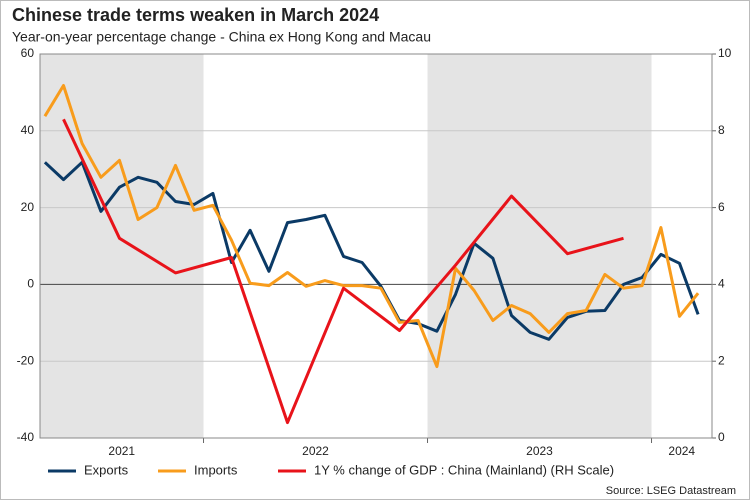 The width and height of the screenshot is (750, 500). Describe the element at coordinates (195, 15) in the screenshot. I see `chart-title: Chinese trade terms weaken in March 2024` at that location.